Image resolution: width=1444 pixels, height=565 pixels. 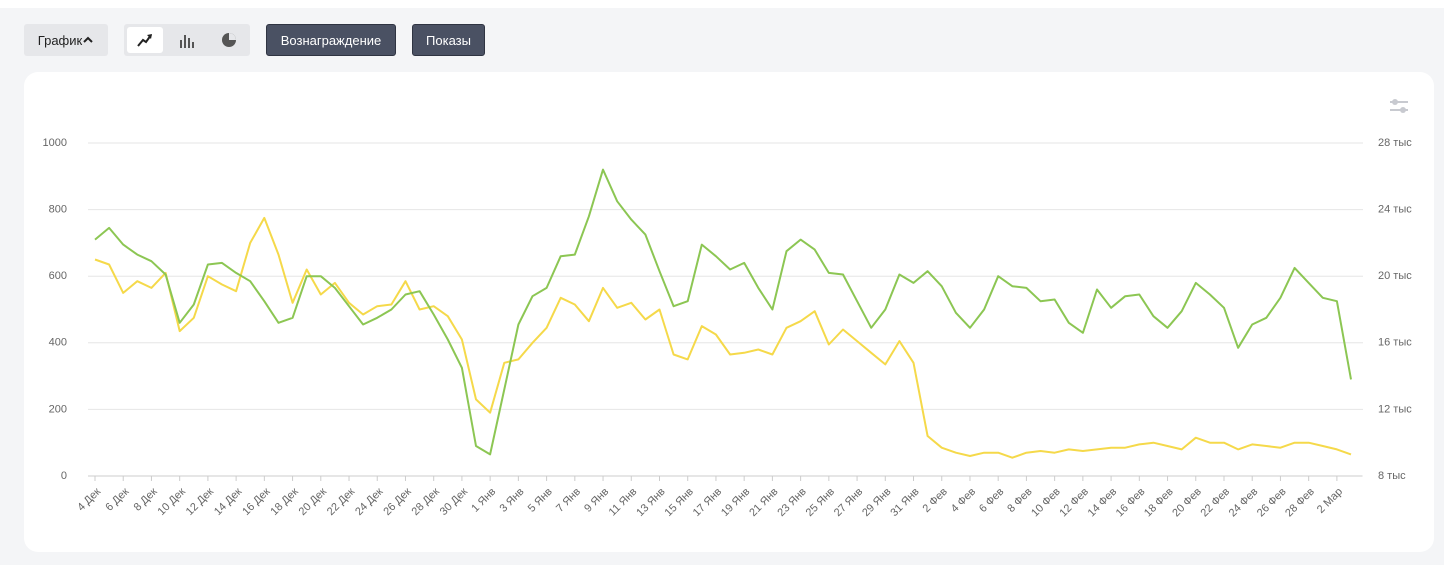 I want to click on x-tick-label: 20 Дек, so click(x=313, y=502).